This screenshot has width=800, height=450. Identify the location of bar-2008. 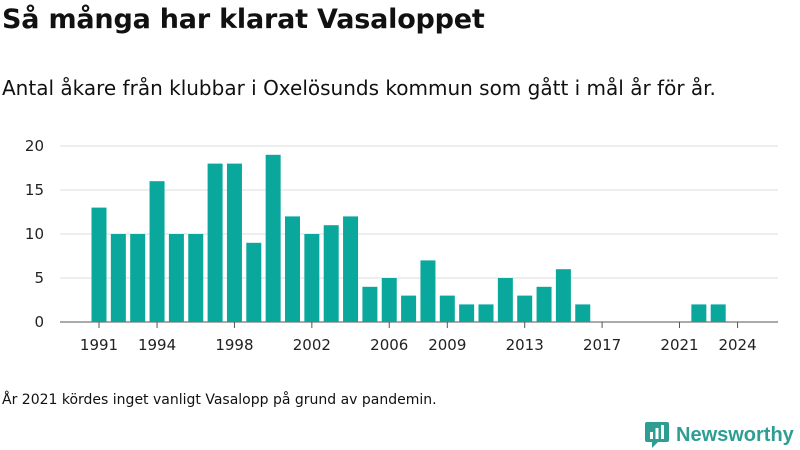
(428, 291).